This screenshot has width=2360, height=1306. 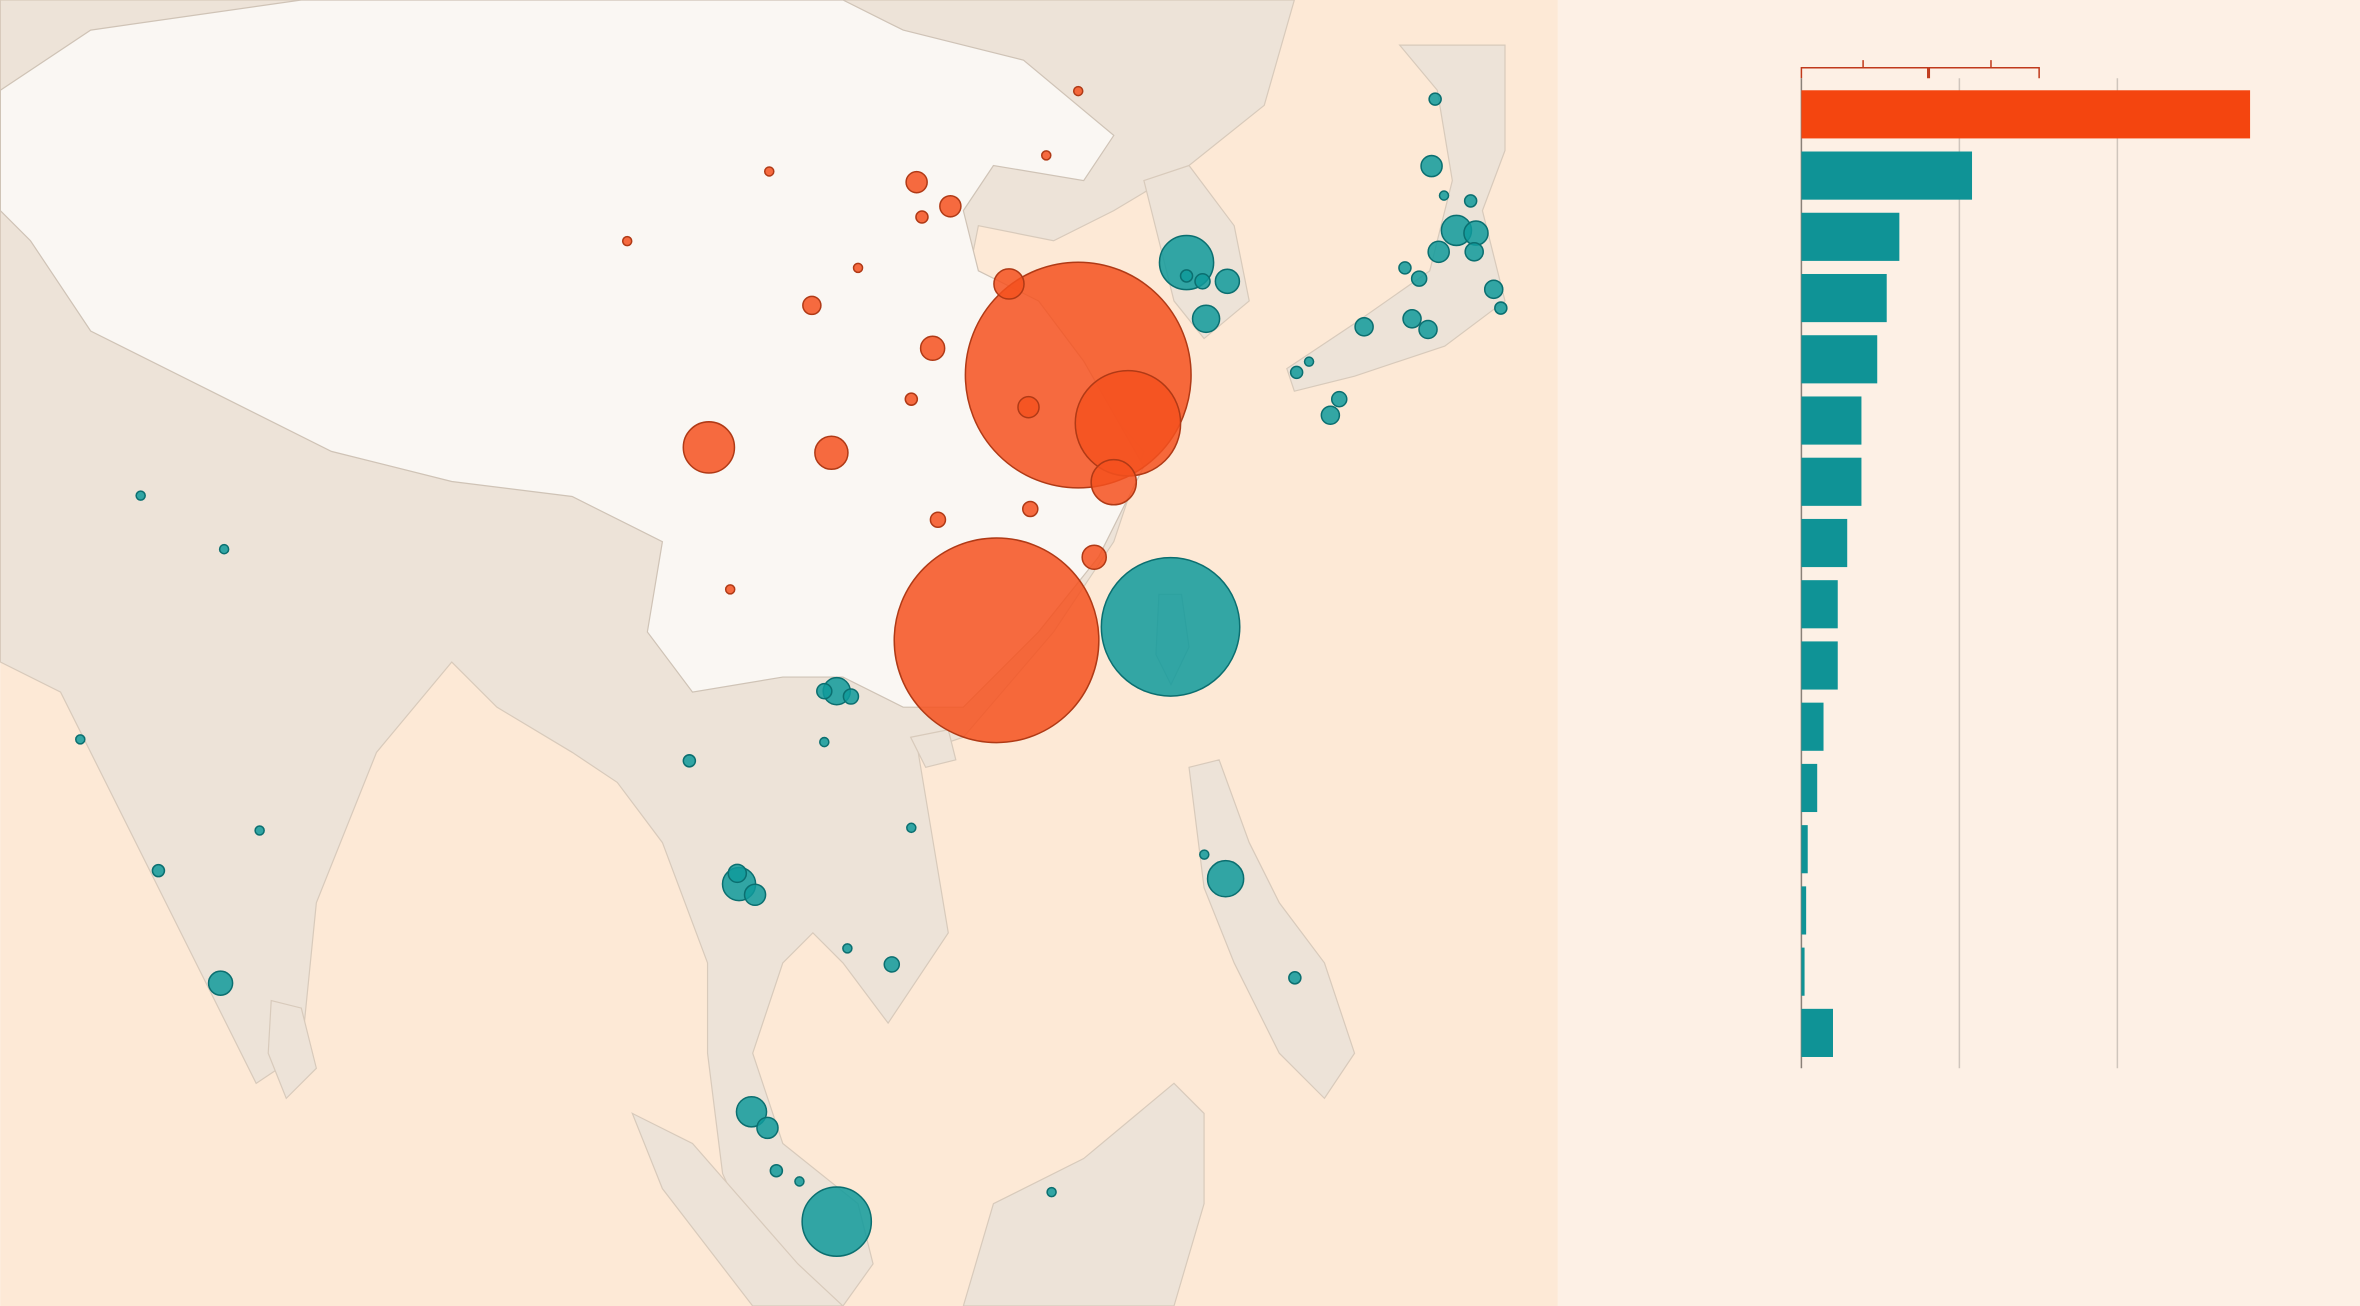 I want to click on hainan, so click(x=933, y=749).